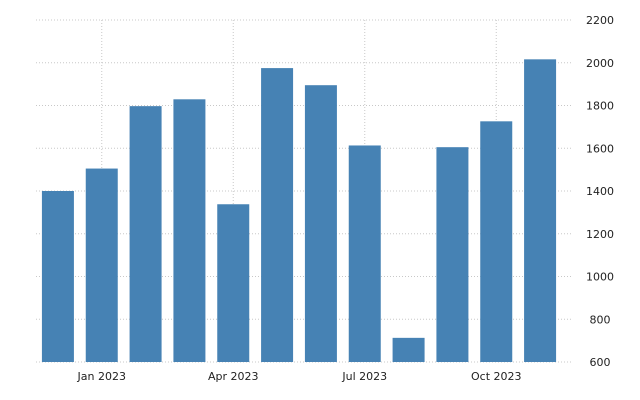 Image resolution: width=640 pixels, height=400 pixels. Describe the element at coordinates (101, 376) in the screenshot. I see `x-tick-label: Jan 2023` at that location.